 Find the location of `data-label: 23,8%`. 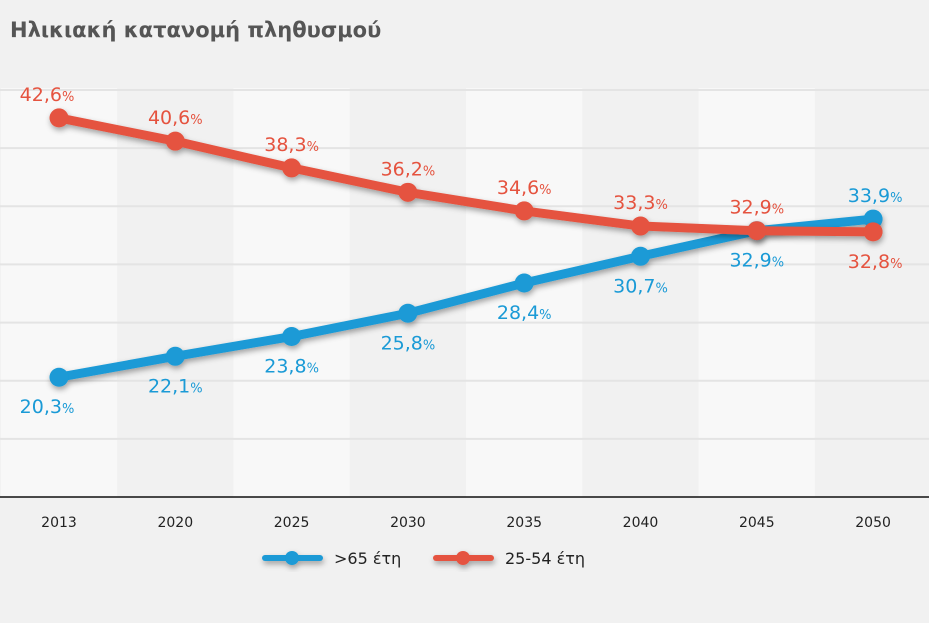

data-label: 23,8% is located at coordinates (291, 367).